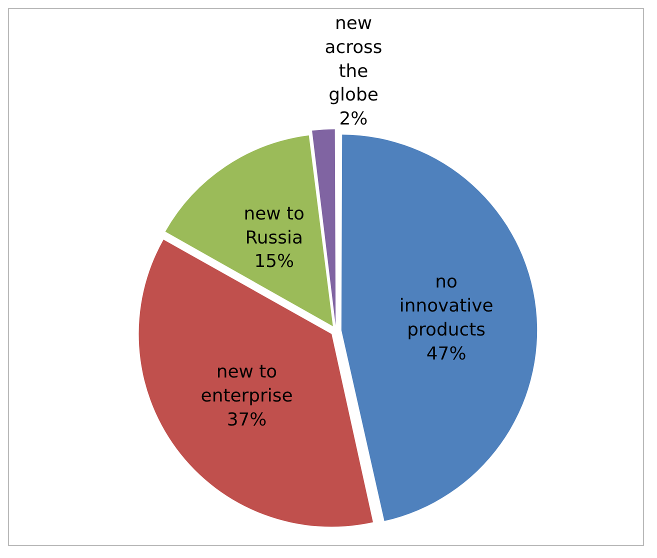  Describe the element at coordinates (274, 225) in the screenshot. I see `slice-label: new to Russia` at that location.